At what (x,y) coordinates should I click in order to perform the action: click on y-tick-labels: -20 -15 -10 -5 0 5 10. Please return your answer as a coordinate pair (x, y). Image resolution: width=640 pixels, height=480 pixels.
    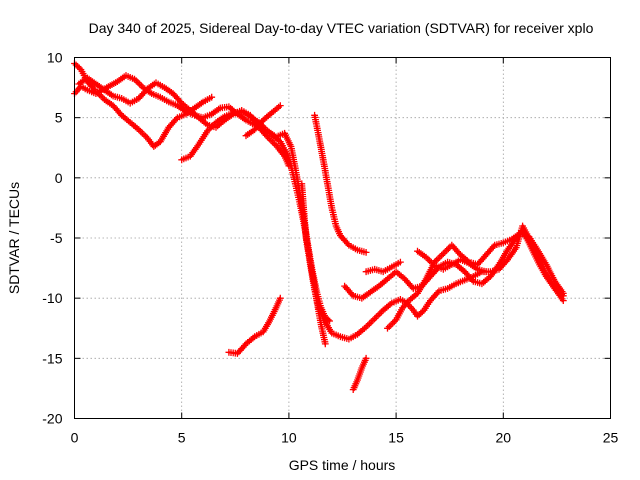
    Looking at the image, I should click on (52, 238).